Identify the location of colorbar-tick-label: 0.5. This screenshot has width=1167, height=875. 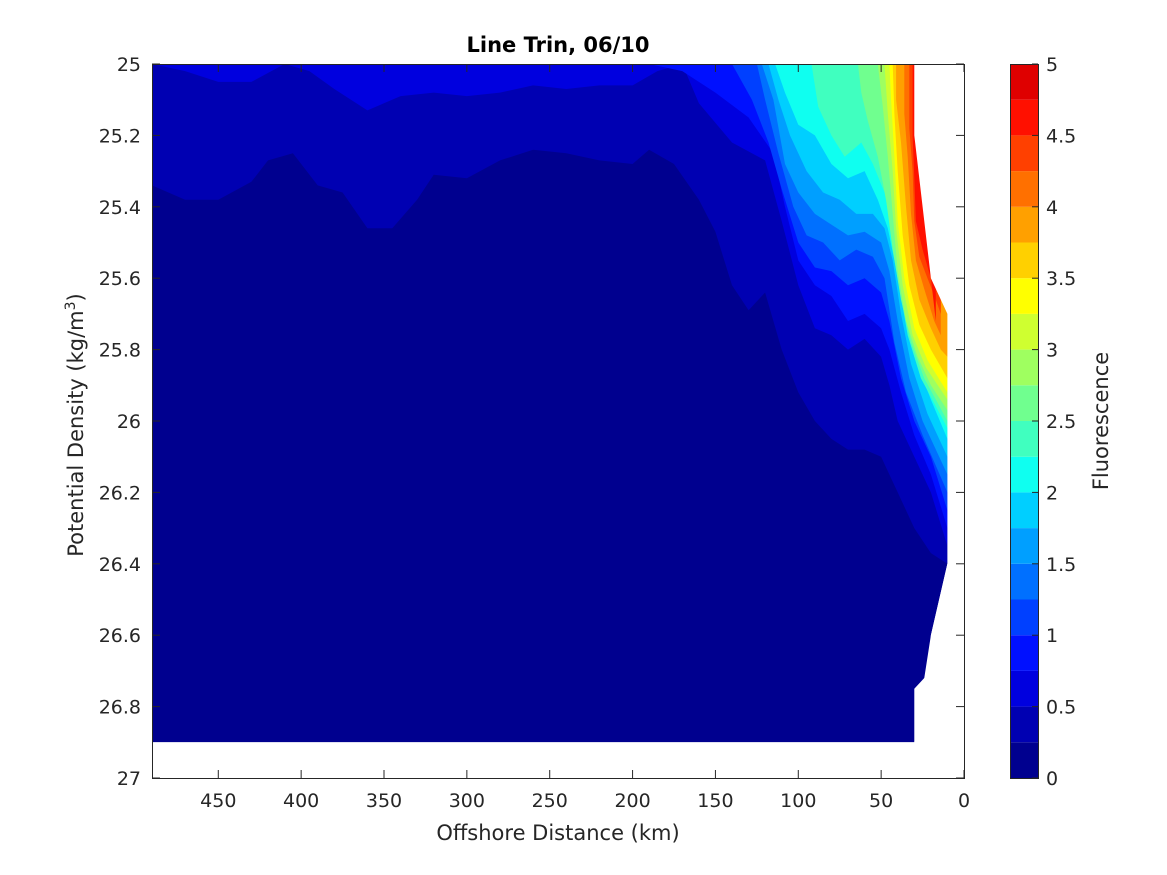
(1061, 708).